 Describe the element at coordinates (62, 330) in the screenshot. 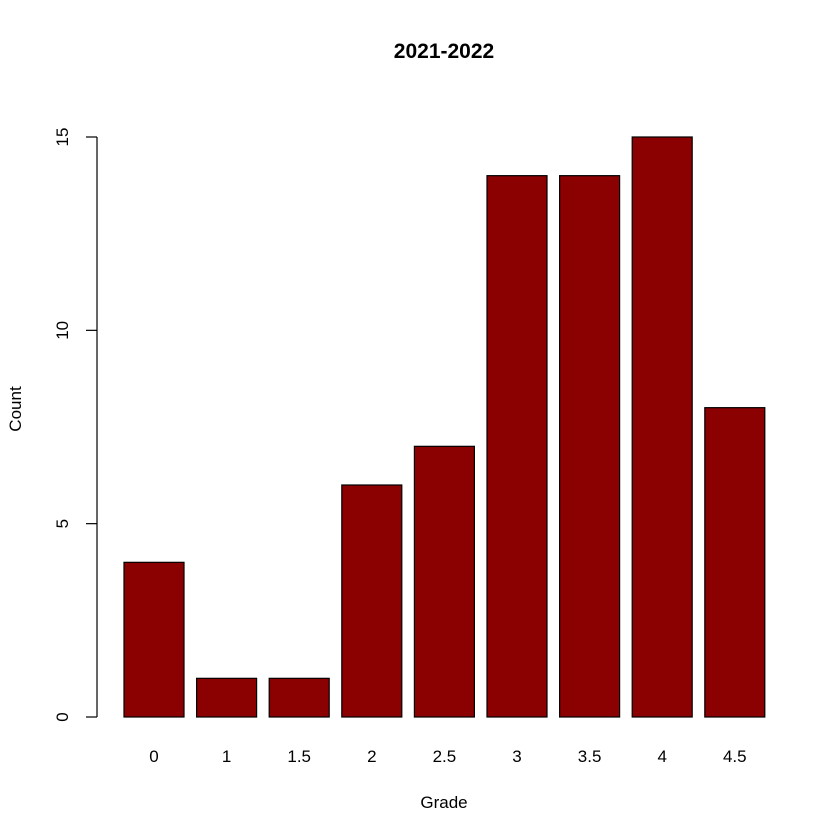

I see `y-tick-label: 10` at that location.